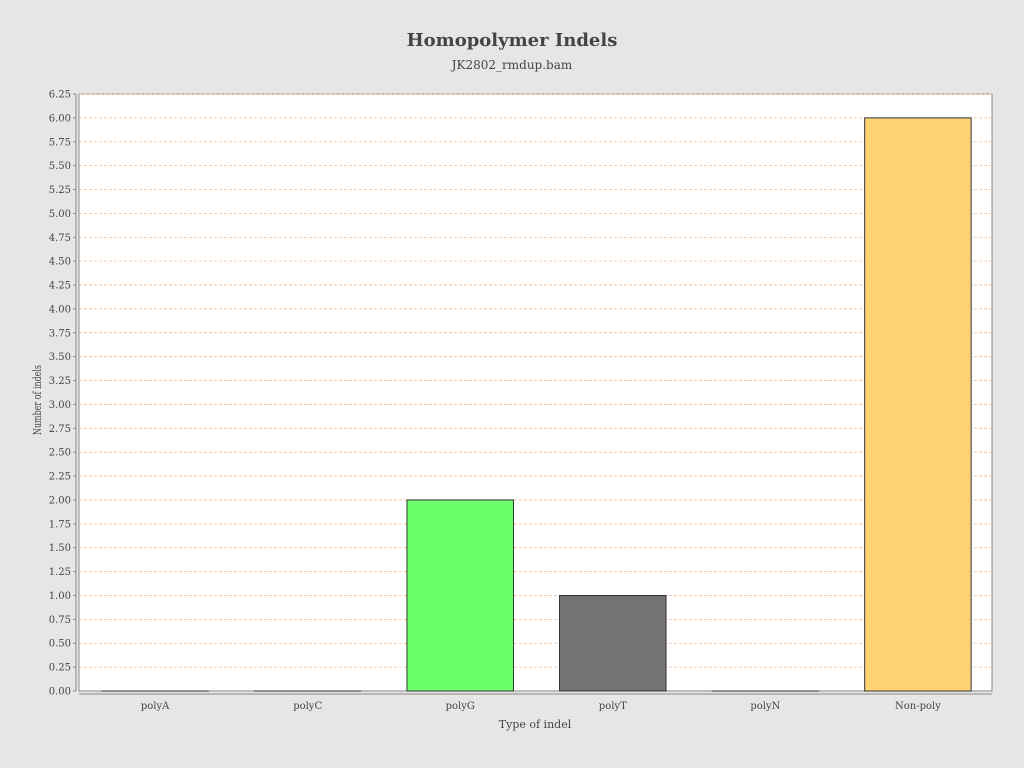 The height and width of the screenshot is (768, 1024). I want to click on y-tick-label: 4.75, so click(60, 238).